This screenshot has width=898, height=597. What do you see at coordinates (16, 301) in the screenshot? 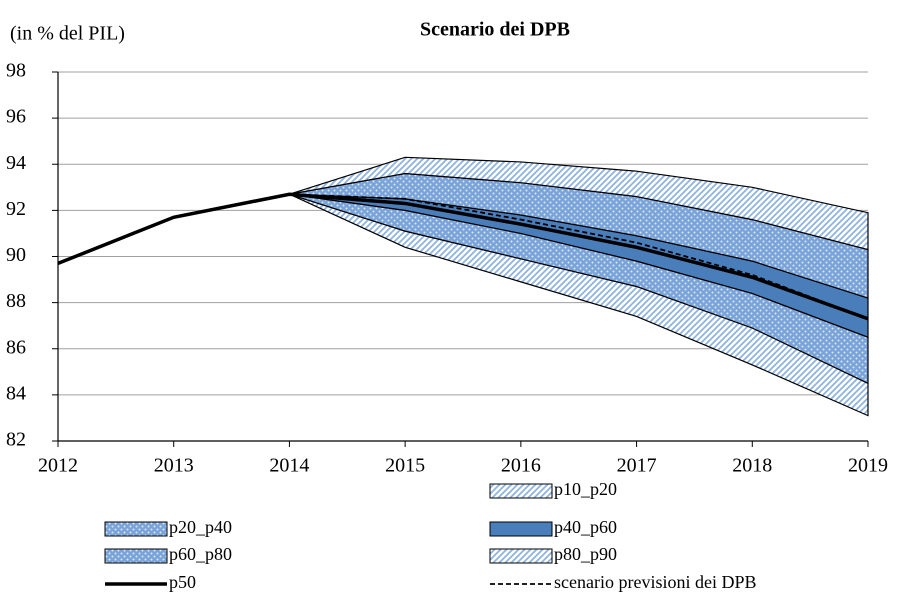
I see `y-tick-label: 88` at bounding box center [16, 301].